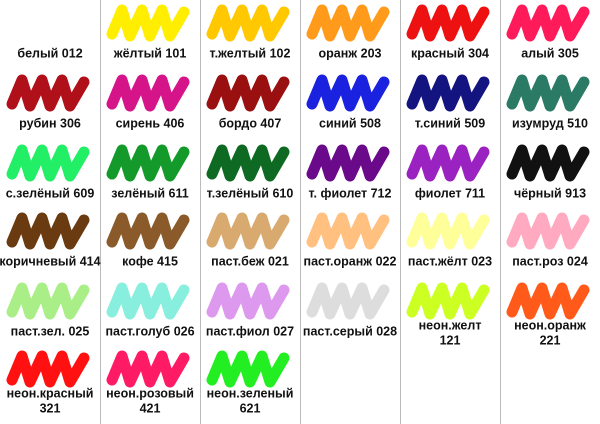 This screenshot has height=424, width=600. Describe the element at coordinates (150, 53) in the screenshot. I see `swatch-label: жёлтый 101` at that location.